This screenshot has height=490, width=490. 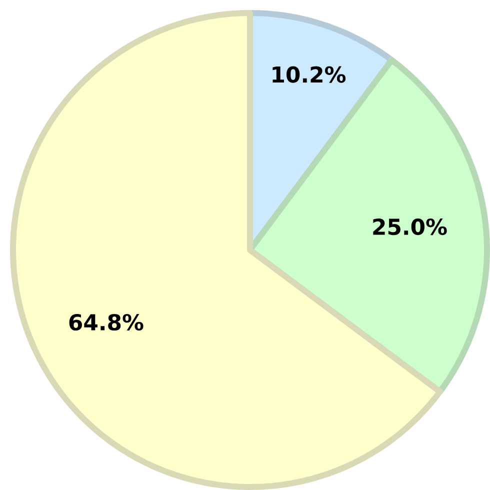 What do you see at coordinates (410, 227) in the screenshot?
I see `data-label: 25.0%` at bounding box center [410, 227].